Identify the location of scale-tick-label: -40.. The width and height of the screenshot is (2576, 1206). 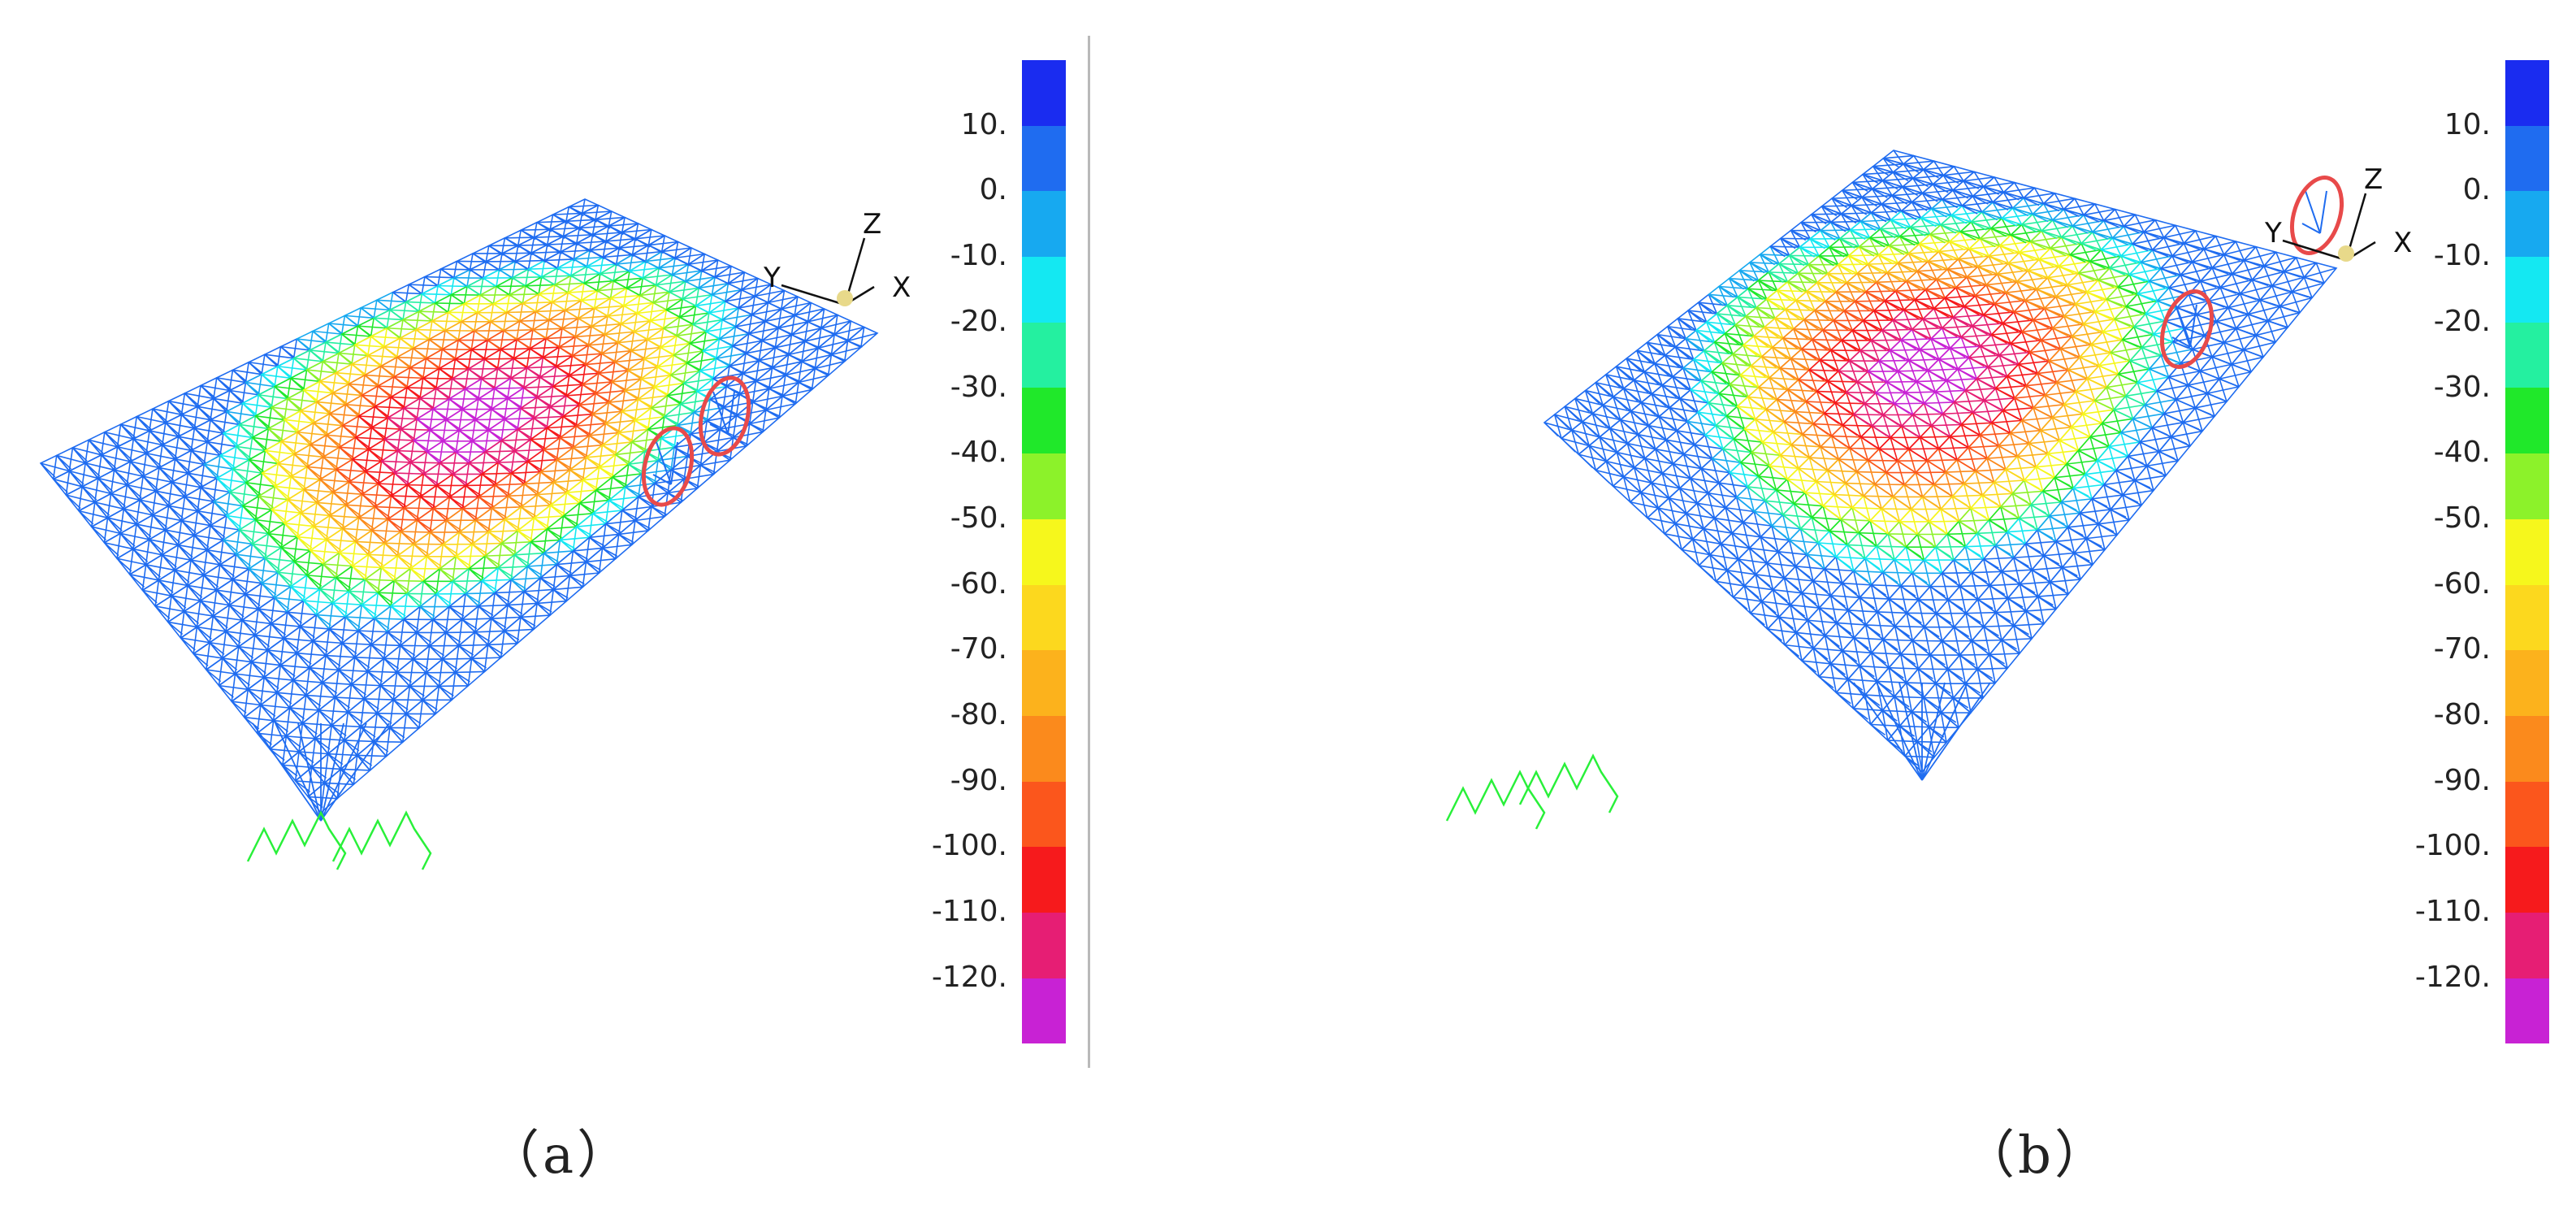
(978, 453).